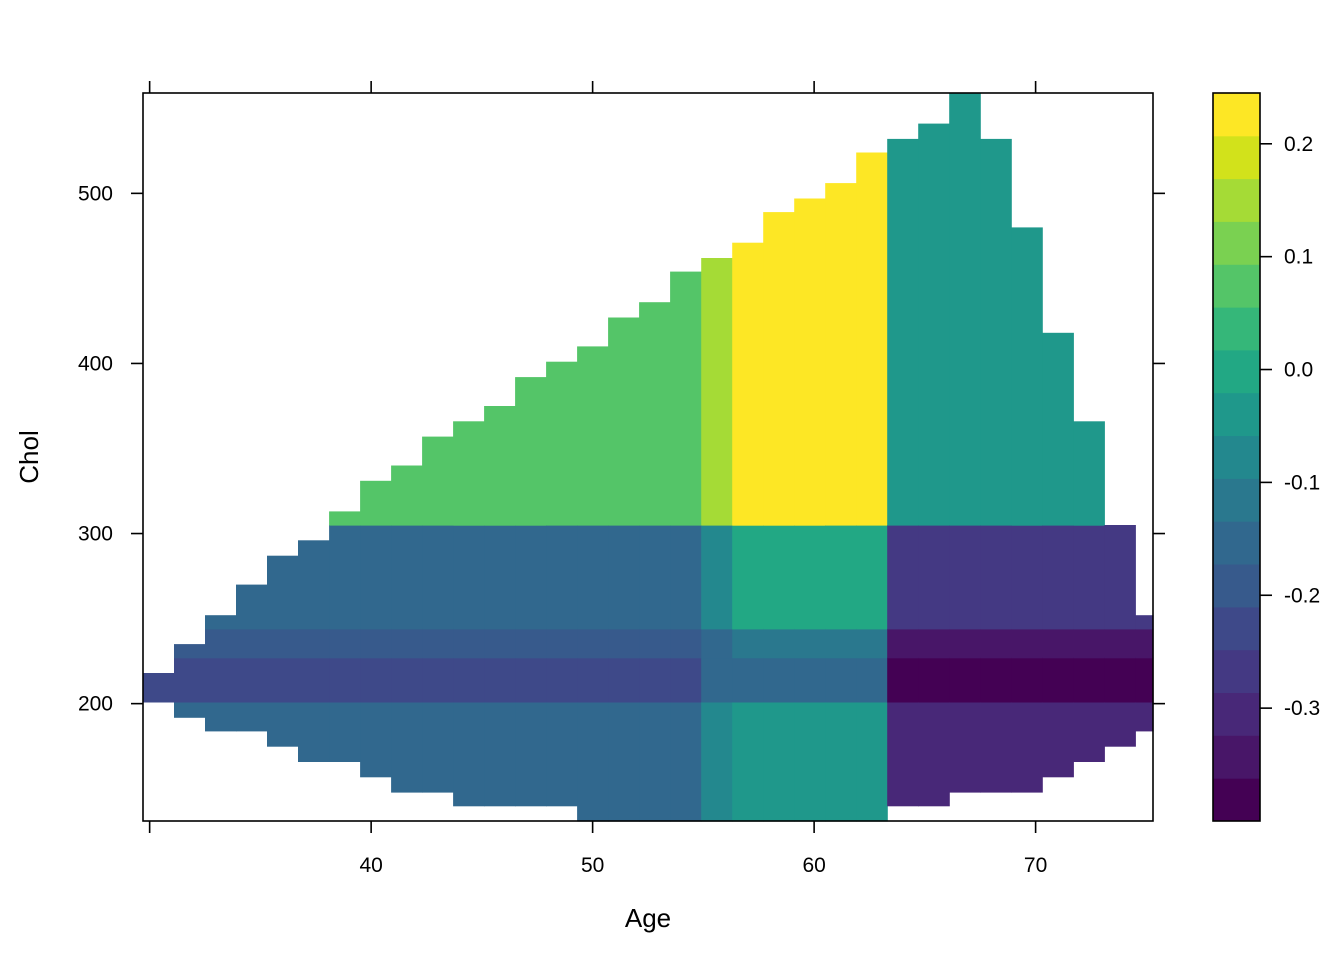 Image resolution: width=1344 pixels, height=960 pixels. What do you see at coordinates (1236, 457) in the screenshot?
I see `colorbar-frame` at bounding box center [1236, 457].